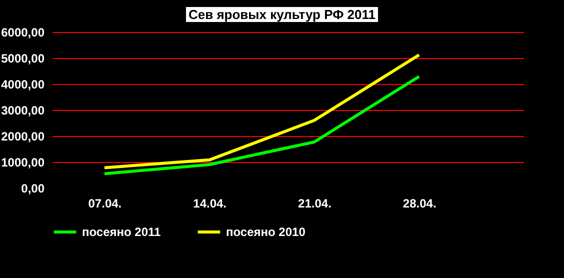 This screenshot has width=564, height=278. I want to click on y-tick-label: 0,00, so click(33, 189).